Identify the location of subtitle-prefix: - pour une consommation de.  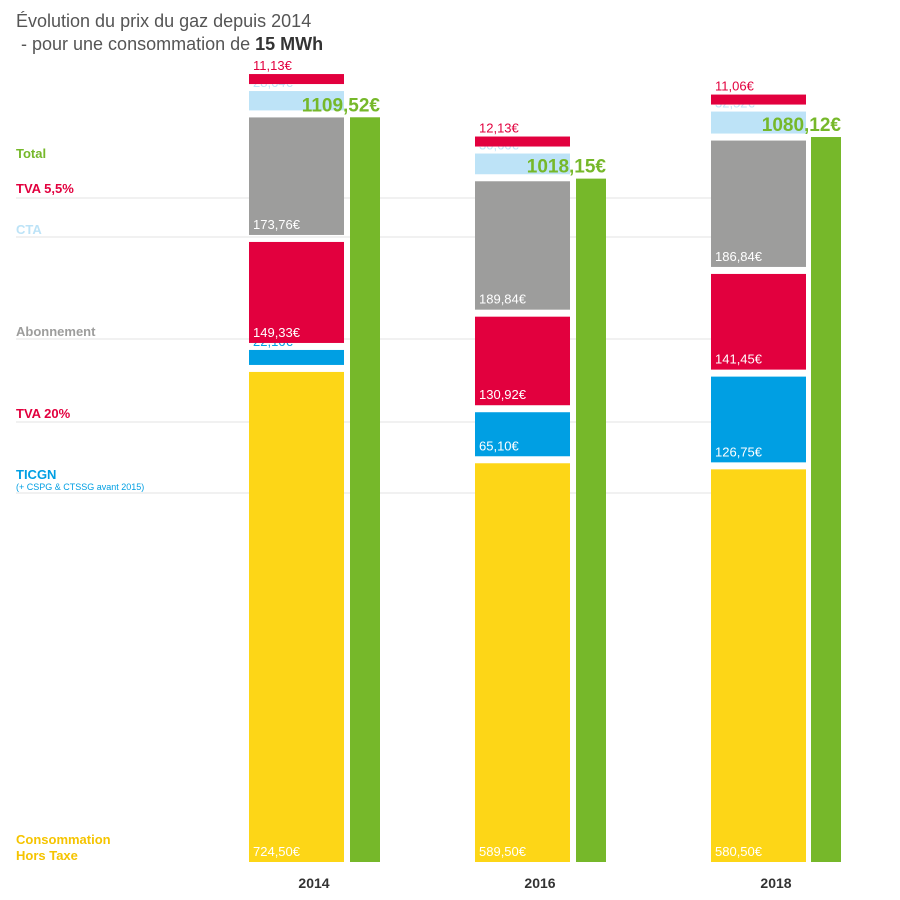
(136, 44).